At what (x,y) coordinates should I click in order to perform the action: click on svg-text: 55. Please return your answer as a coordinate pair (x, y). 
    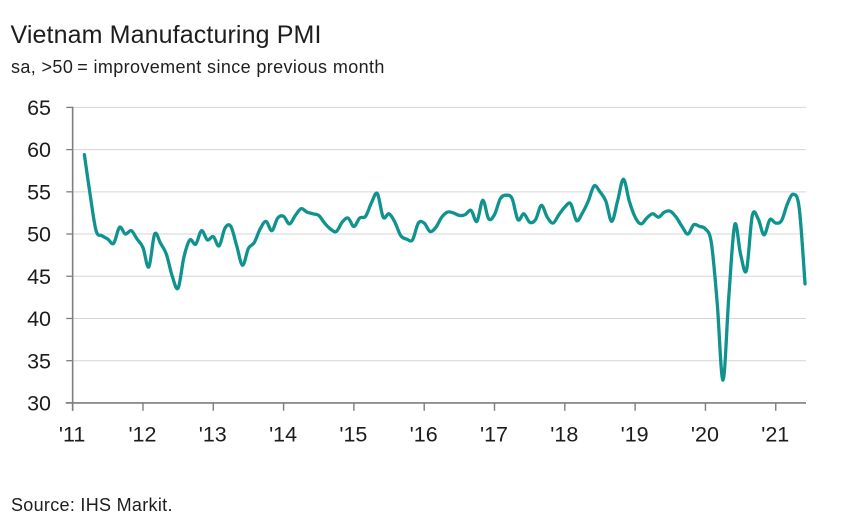
    Looking at the image, I should click on (39, 192).